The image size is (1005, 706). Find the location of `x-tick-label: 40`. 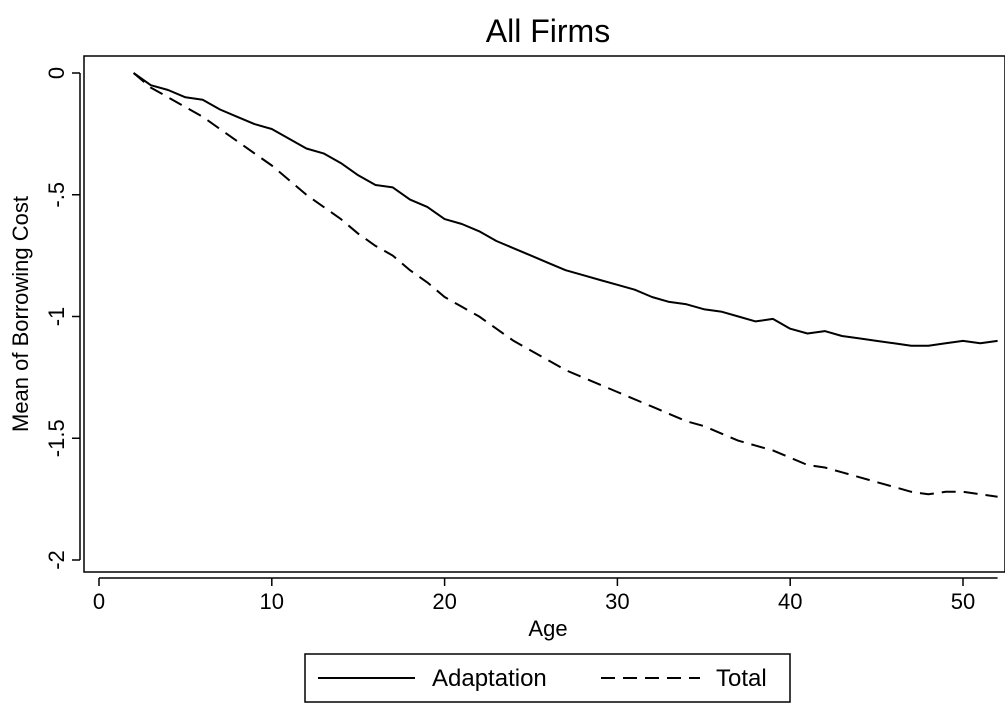

x-tick-label: 40 is located at coordinates (790, 601).